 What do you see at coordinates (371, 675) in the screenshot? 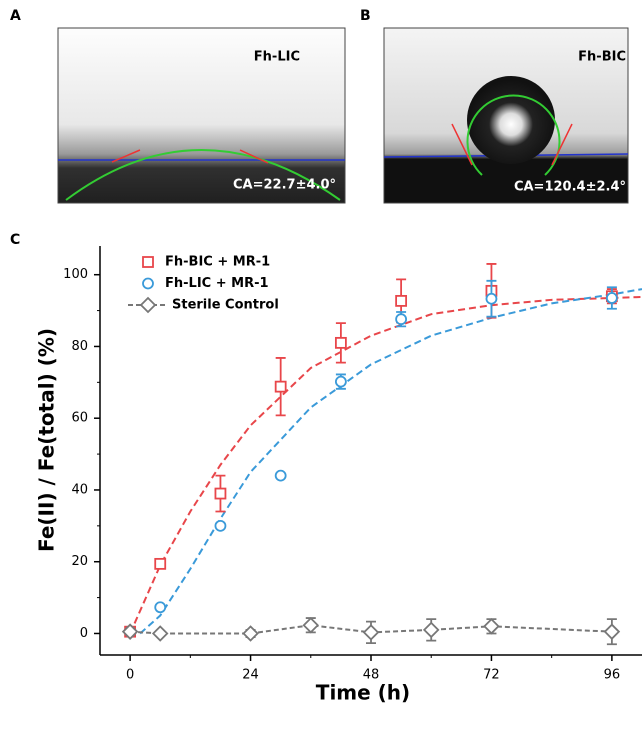
I see `x-tick-label: 48` at bounding box center [371, 675].